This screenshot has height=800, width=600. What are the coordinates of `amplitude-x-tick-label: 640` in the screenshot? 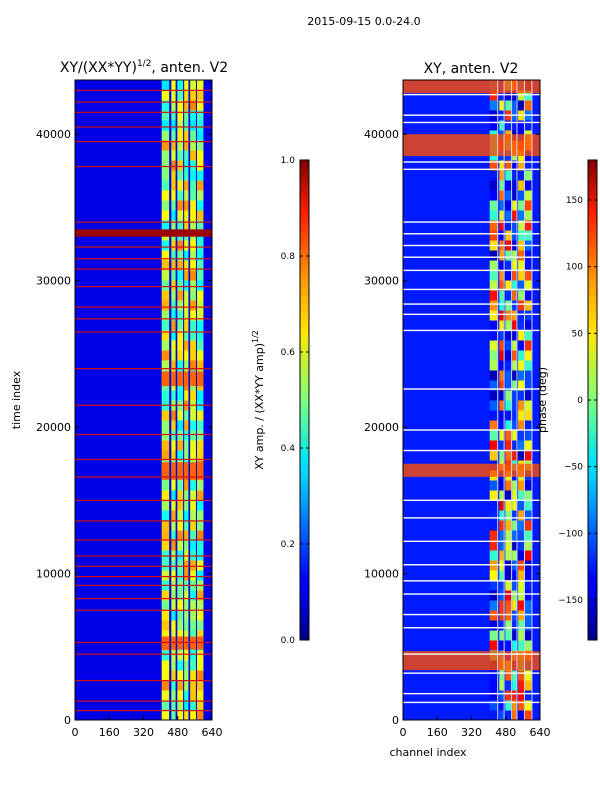 It's located at (212, 732).